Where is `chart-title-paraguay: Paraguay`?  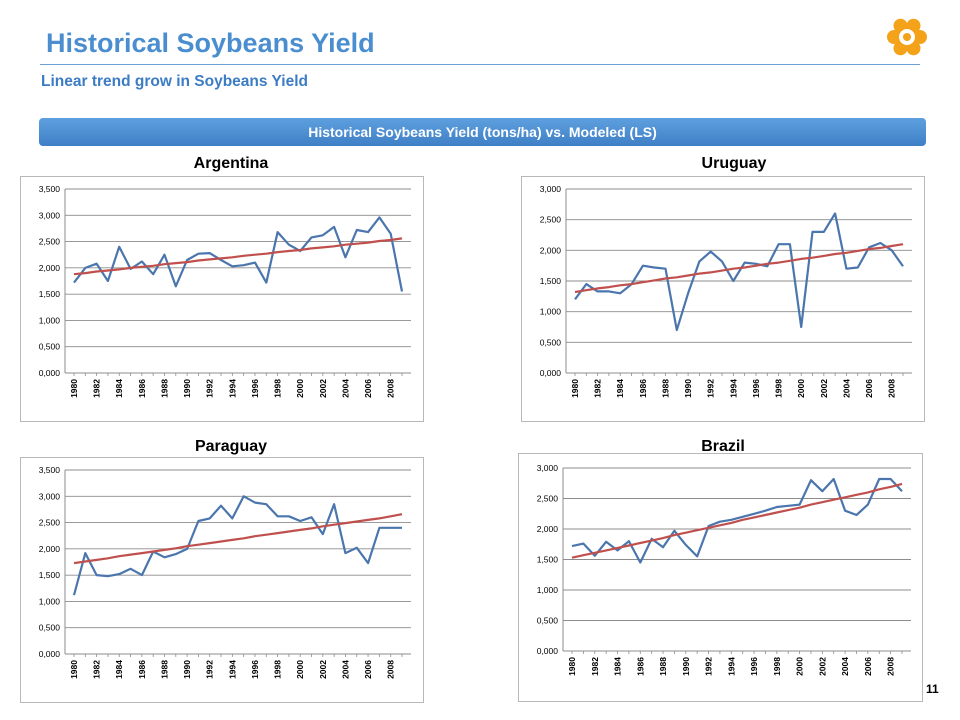
chart-title-paraguay: Paraguay is located at coordinates (231, 446).